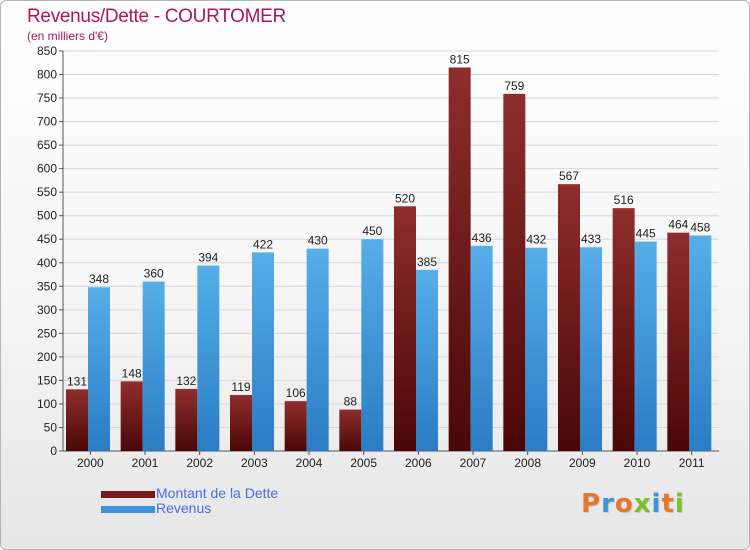  Describe the element at coordinates (582, 463) in the screenshot. I see `x-tick-label: 2009` at that location.